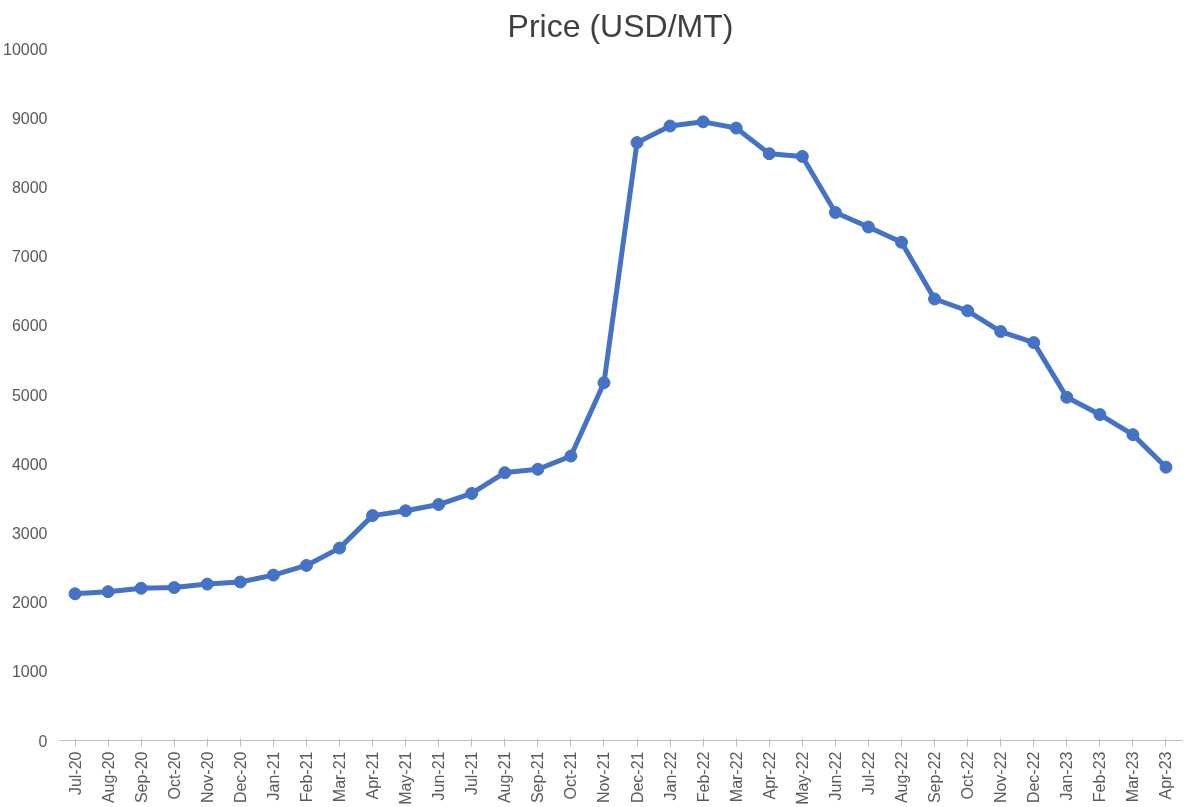  What do you see at coordinates (1001, 777) in the screenshot?
I see `x-tick-label: Nov-22` at bounding box center [1001, 777].